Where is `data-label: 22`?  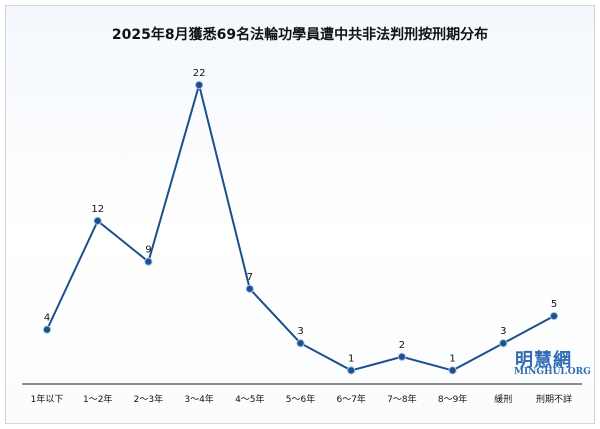 data-label: 22 is located at coordinates (199, 73).